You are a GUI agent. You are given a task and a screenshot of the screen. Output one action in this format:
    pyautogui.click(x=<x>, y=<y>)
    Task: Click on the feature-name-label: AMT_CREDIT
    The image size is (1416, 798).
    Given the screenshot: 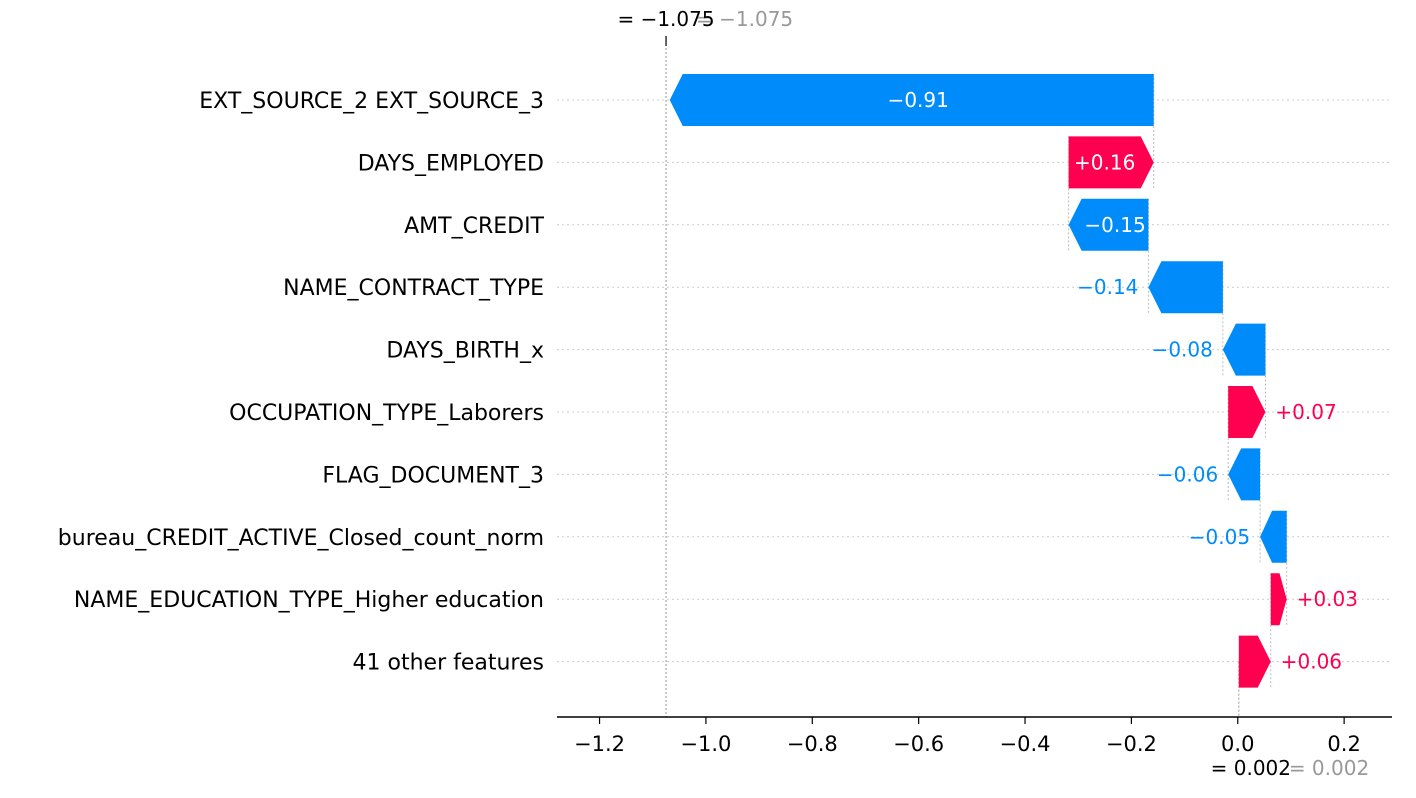 What is the action you would take?
    pyautogui.click(x=474, y=226)
    